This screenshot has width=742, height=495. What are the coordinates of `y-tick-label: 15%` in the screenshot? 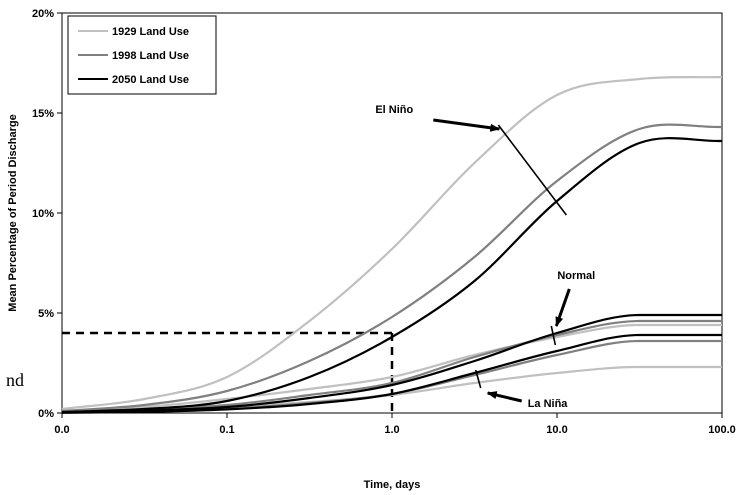 It's located at (43, 114).